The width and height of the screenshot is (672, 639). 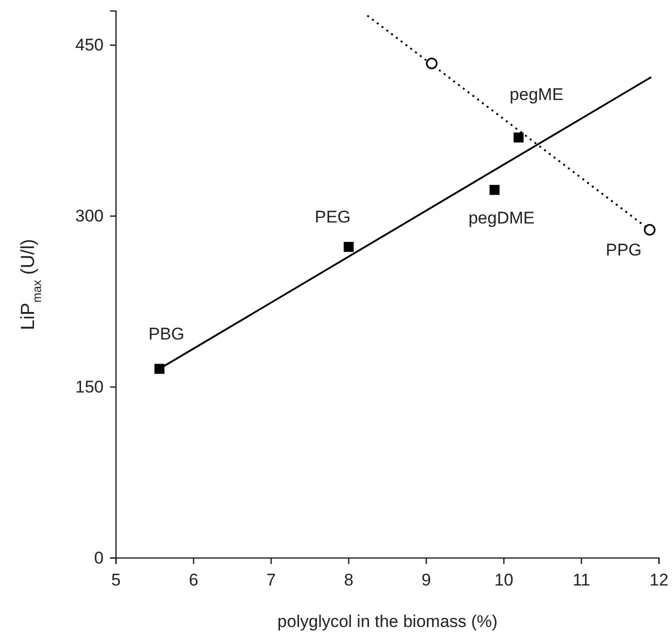 I want to click on x-tick-label: 7, so click(x=271, y=580).